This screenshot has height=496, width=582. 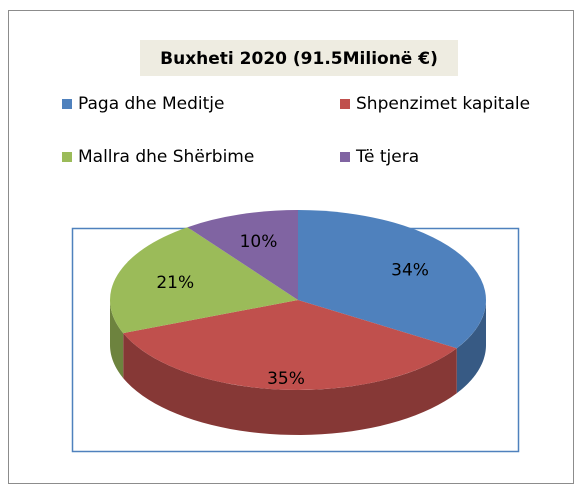 I want to click on title-box, so click(x=299, y=58).